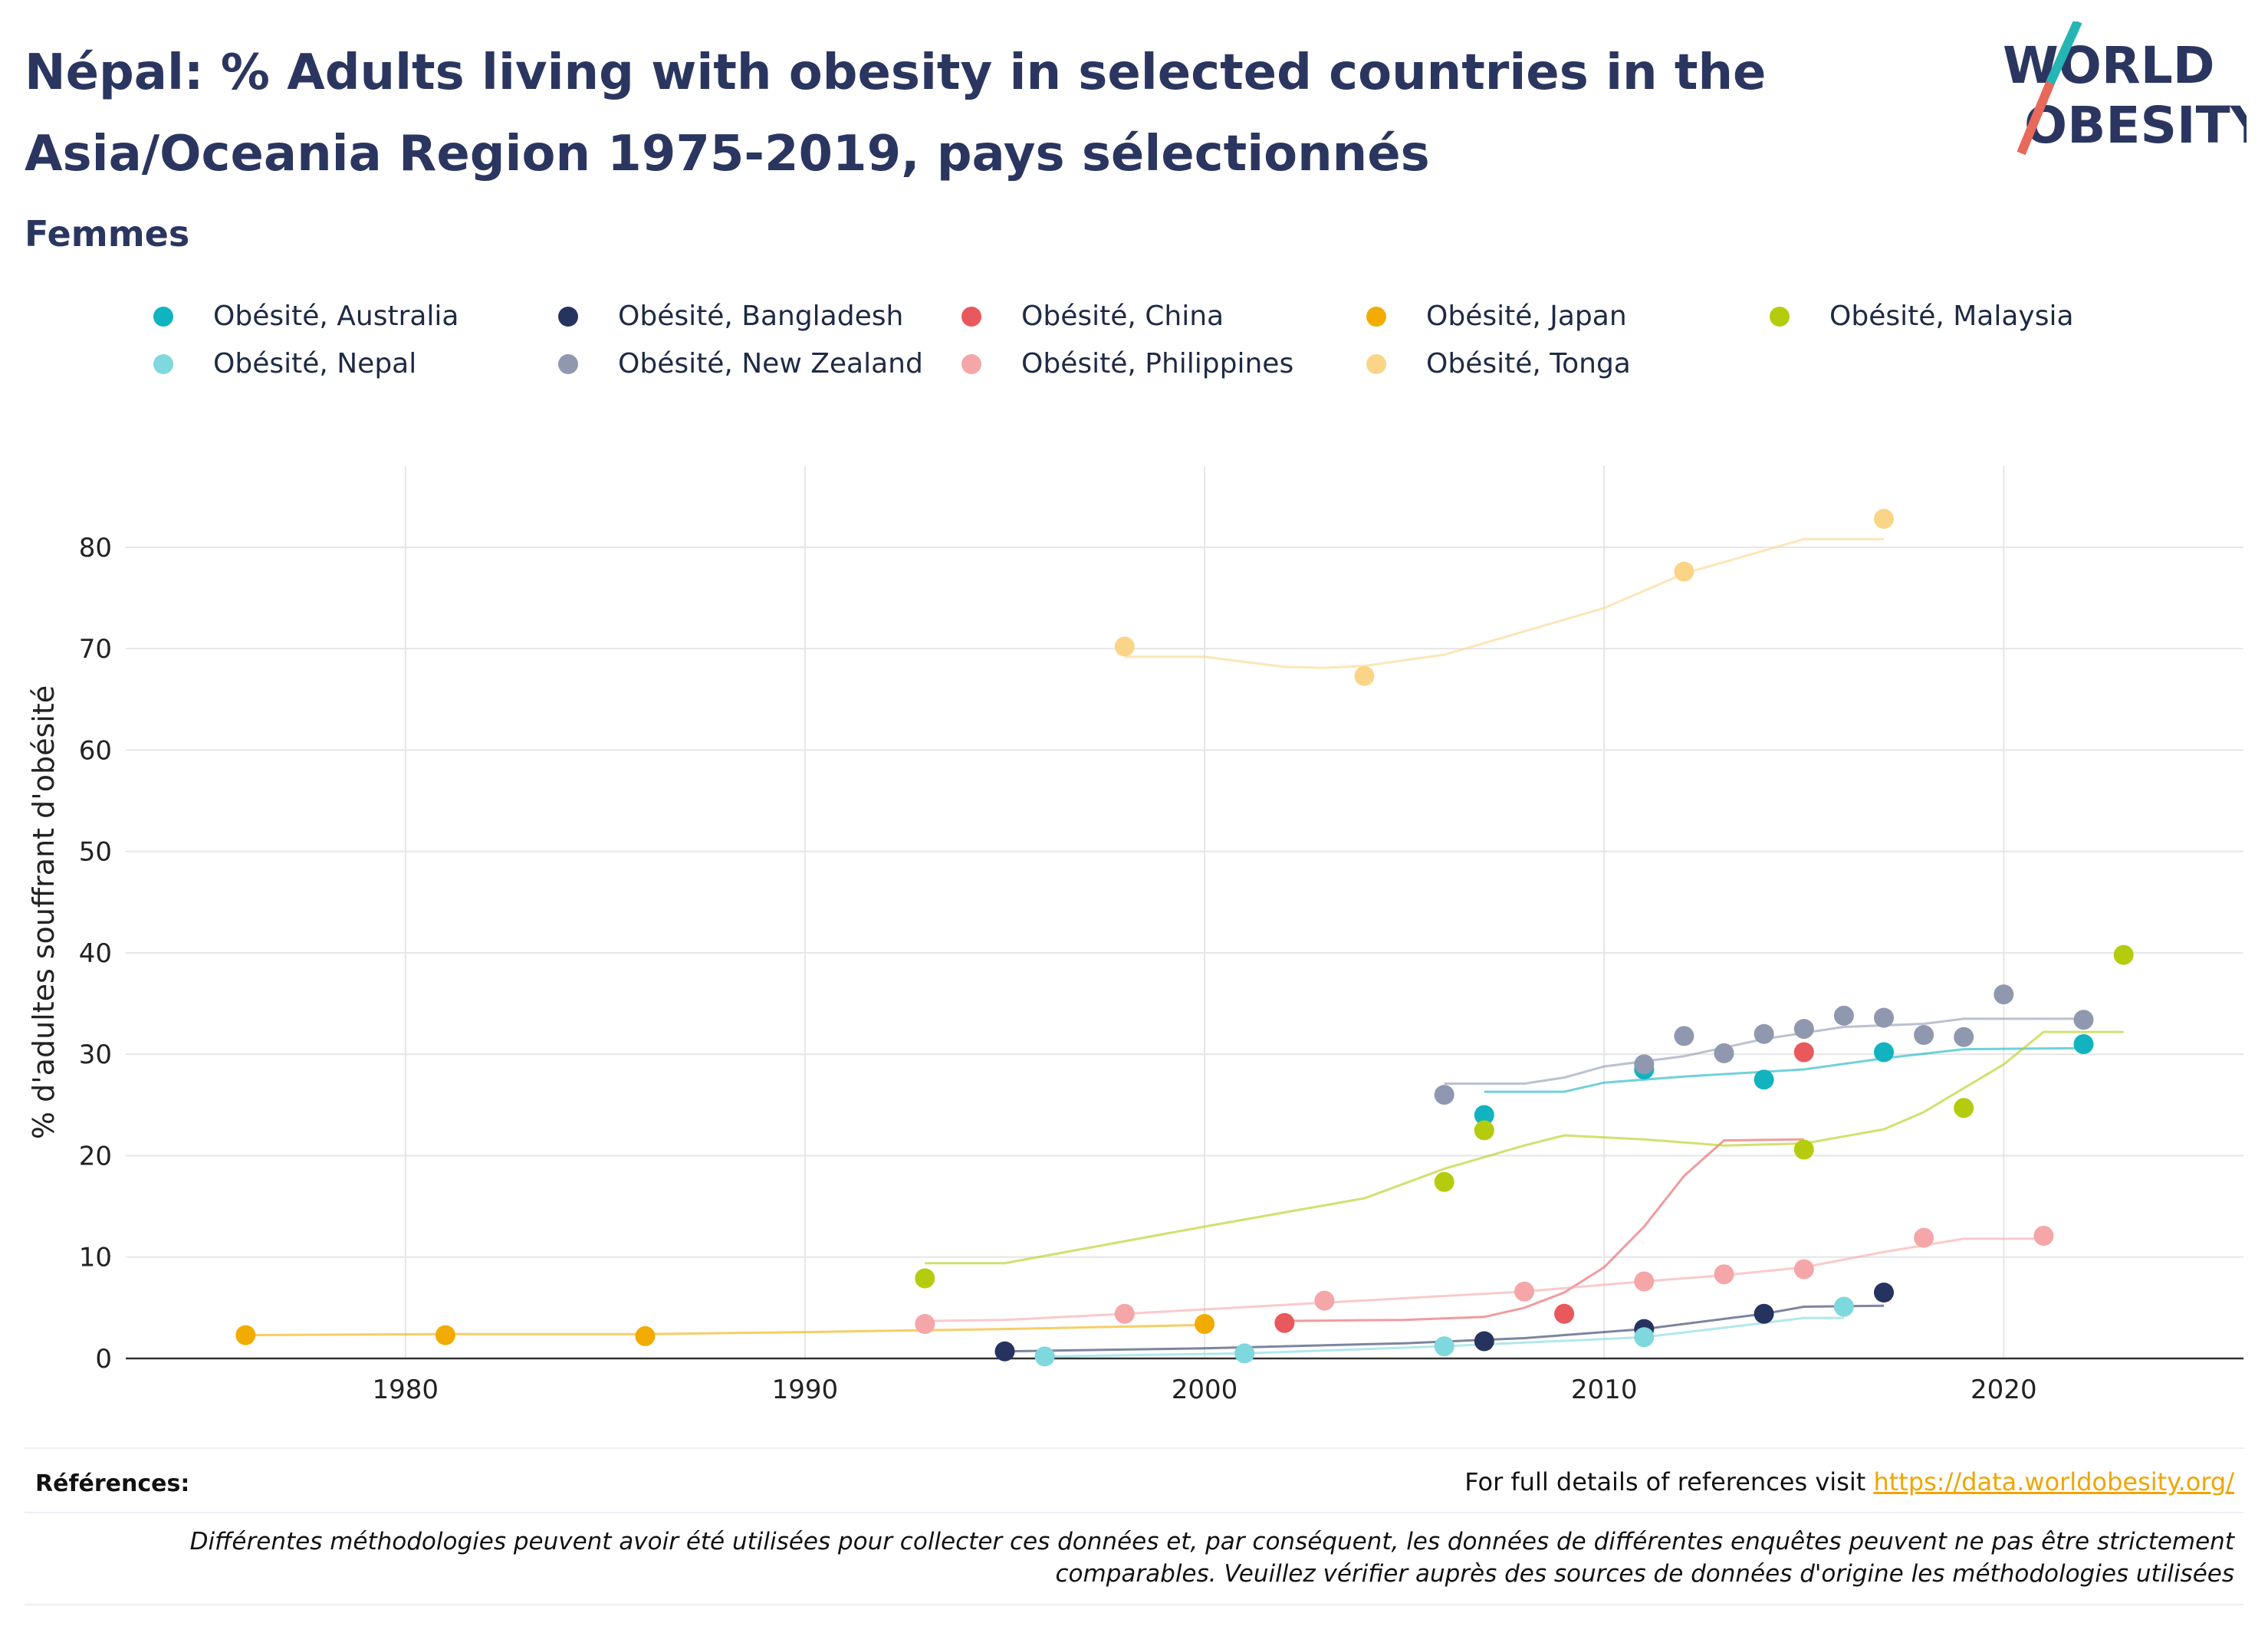 Image resolution: width=2268 pixels, height=1649 pixels. Describe the element at coordinates (95, 1258) in the screenshot. I see `y-tick-label: 10` at that location.